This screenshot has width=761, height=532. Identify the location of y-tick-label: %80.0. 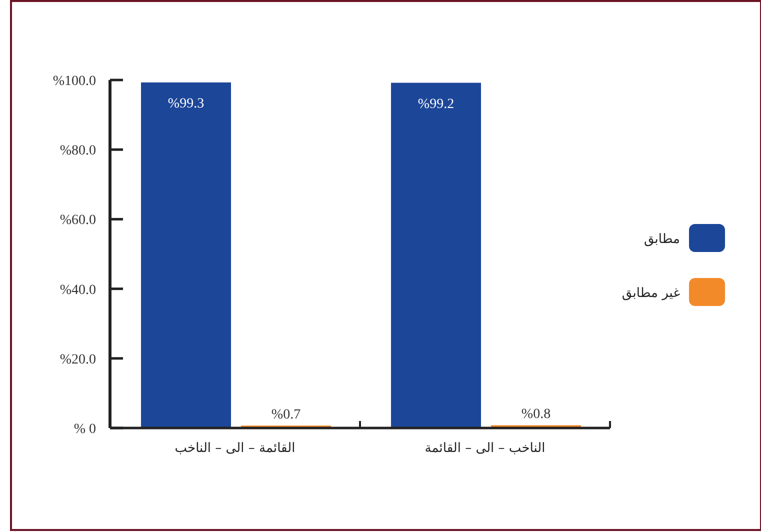
(78, 151).